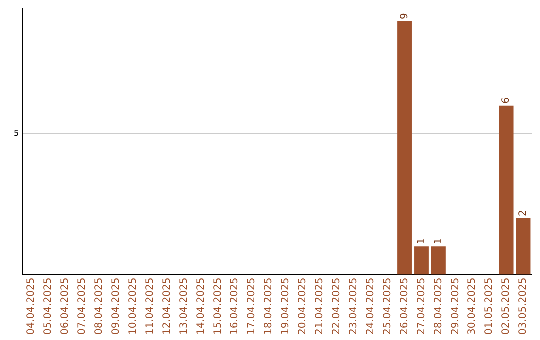  Describe the element at coordinates (524, 213) in the screenshot. I see `data-label: 2` at that location.